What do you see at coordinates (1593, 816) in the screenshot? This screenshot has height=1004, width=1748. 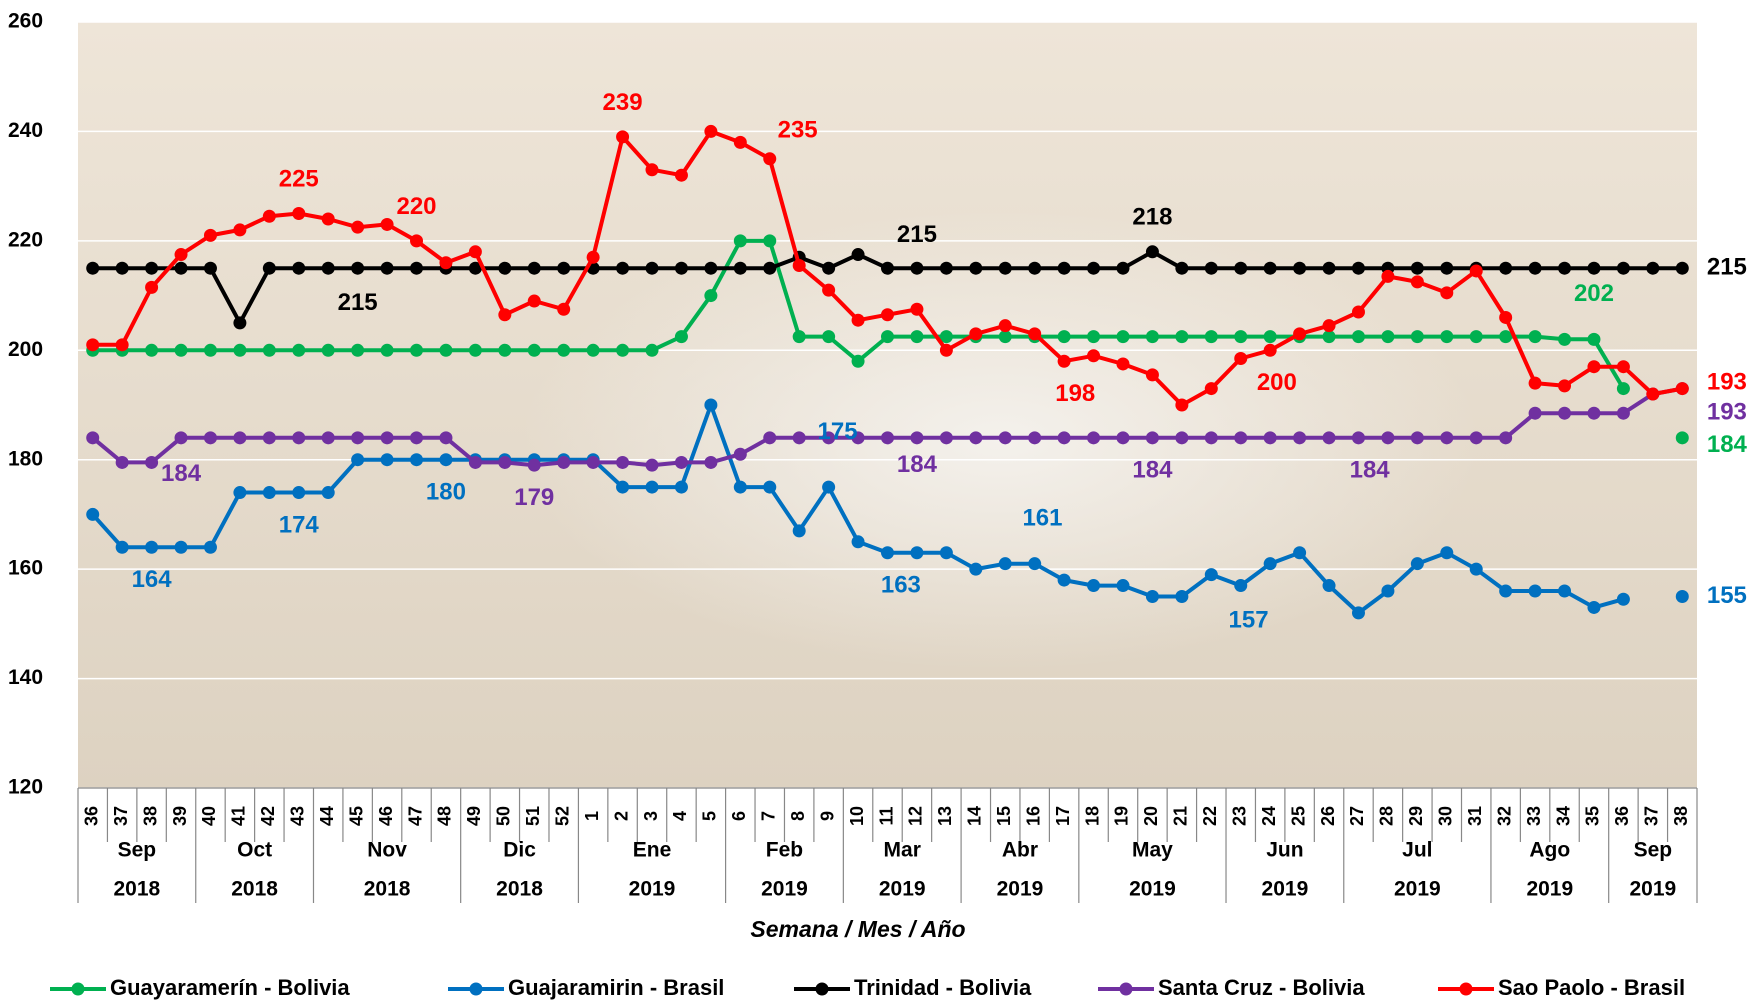 I see `x-tick-label: 35` at bounding box center [1593, 816].